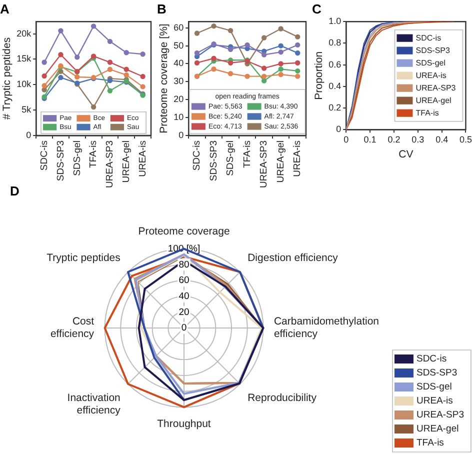 Image resolution: width=474 pixels, height=454 pixels. What do you see at coordinates (161, 8) in the screenshot?
I see `chart-title: B` at bounding box center [161, 8].